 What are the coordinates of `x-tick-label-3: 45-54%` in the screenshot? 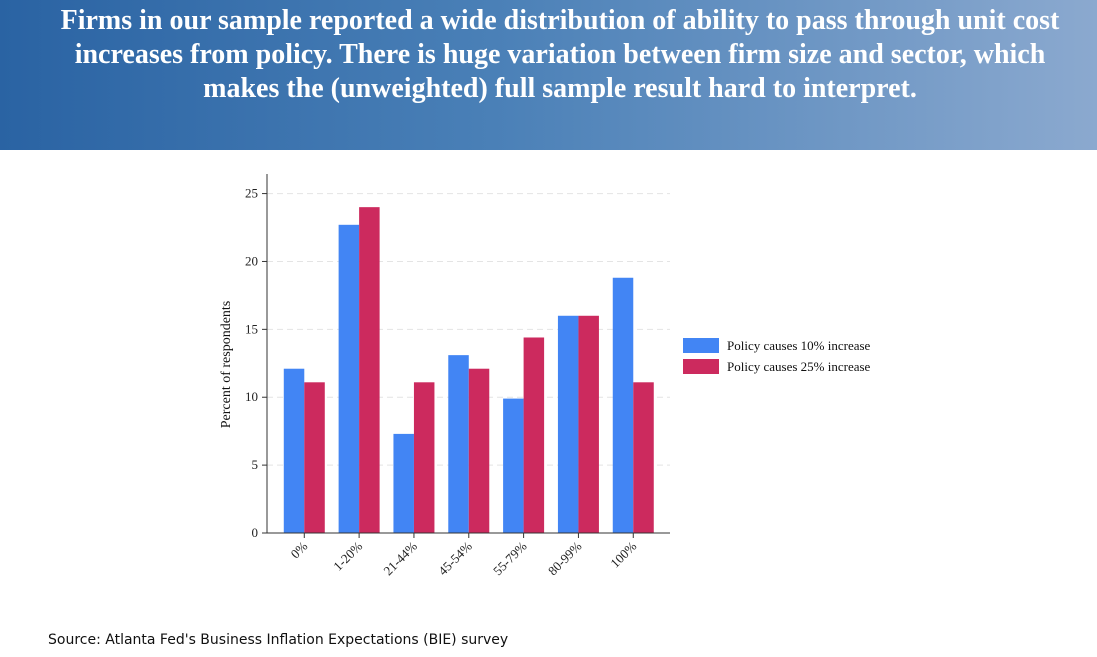 It's located at (455, 558).